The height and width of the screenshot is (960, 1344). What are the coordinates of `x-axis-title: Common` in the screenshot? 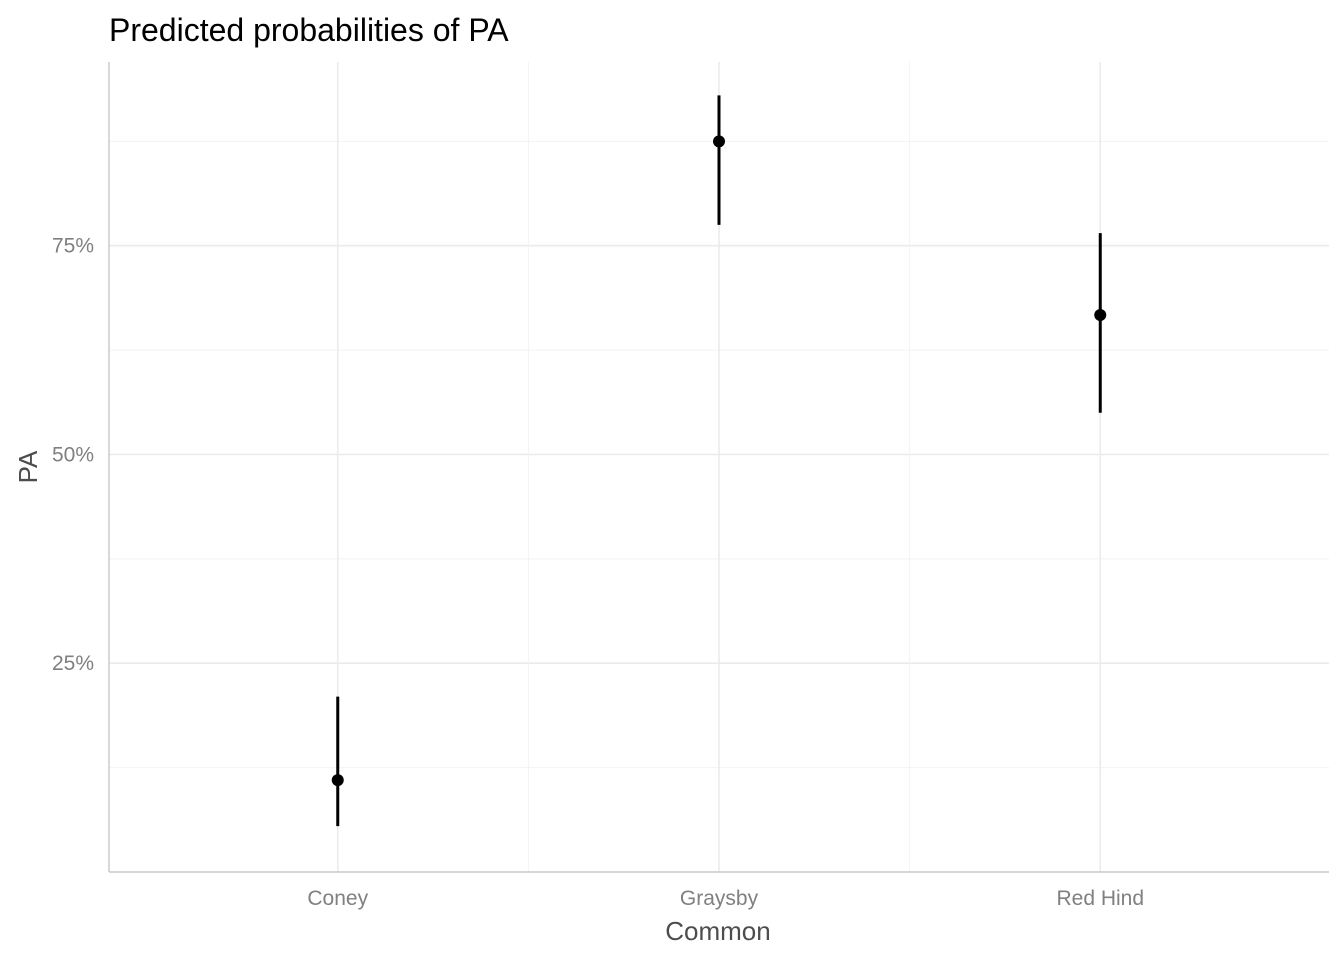 It's located at (717, 931).